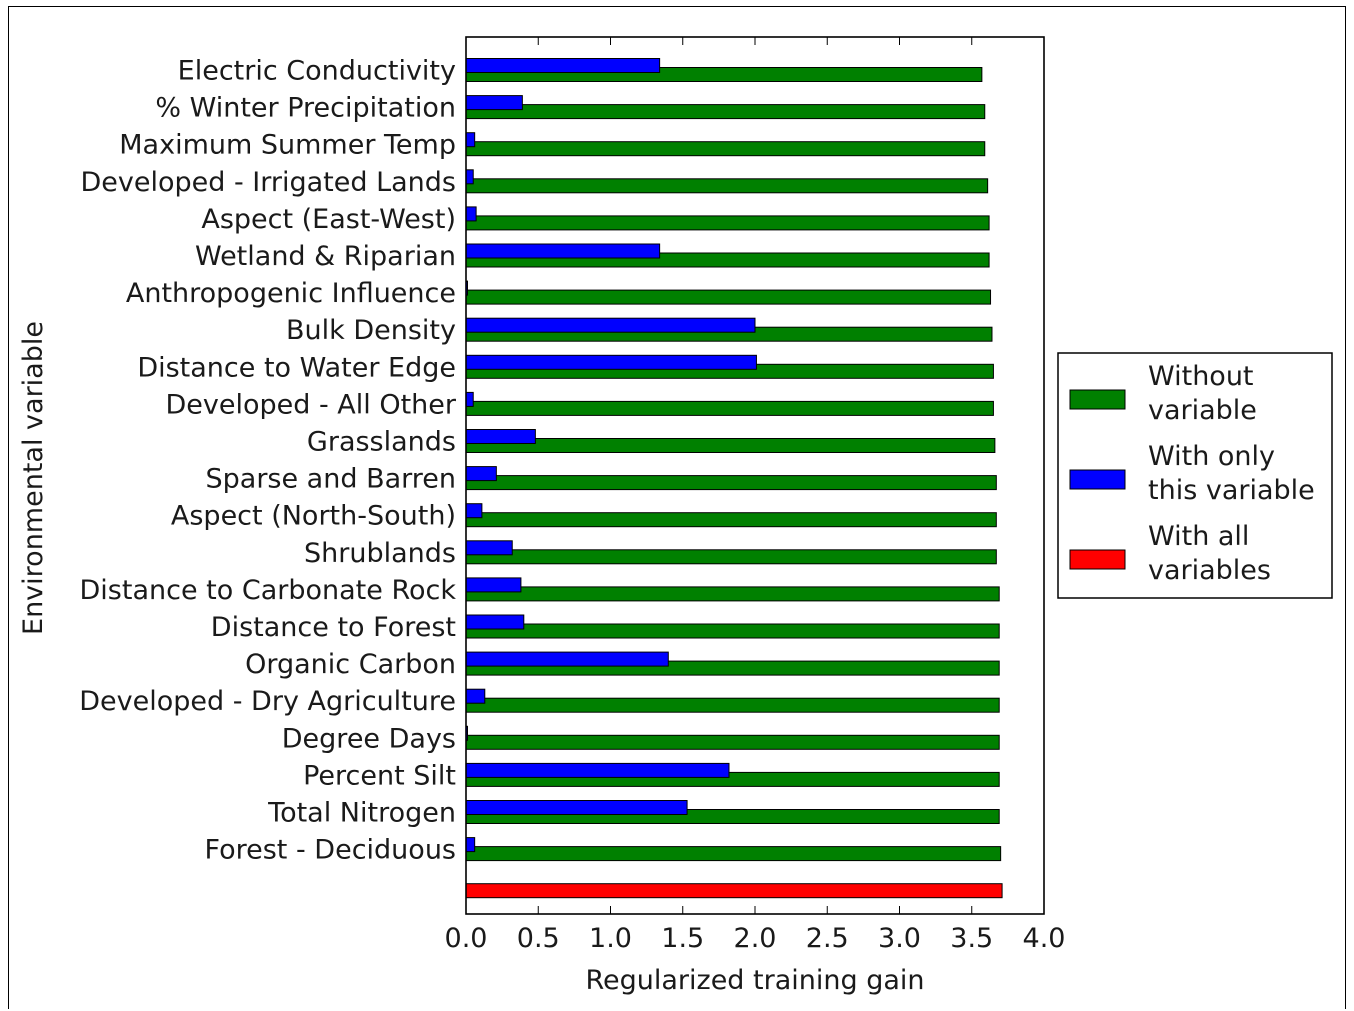 This screenshot has height=1011, width=1354. I want to click on bar-without-winter-precipitation, so click(725, 112).